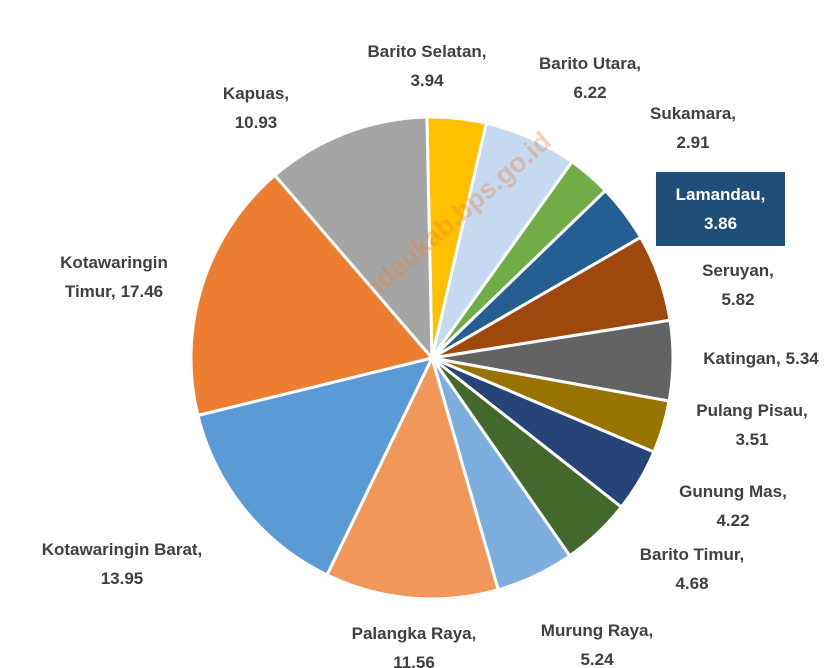 This screenshot has width=840, height=668. I want to click on label-name: Barito Selatan,, so click(427, 51).